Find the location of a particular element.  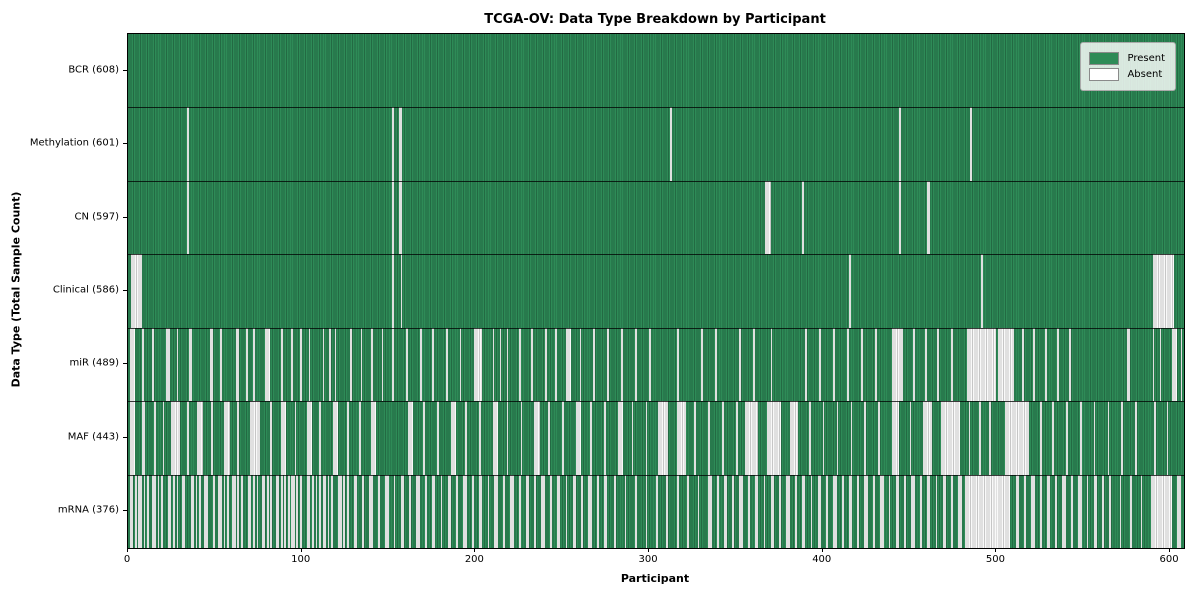

row-bcr is located at coordinates (656, 71).